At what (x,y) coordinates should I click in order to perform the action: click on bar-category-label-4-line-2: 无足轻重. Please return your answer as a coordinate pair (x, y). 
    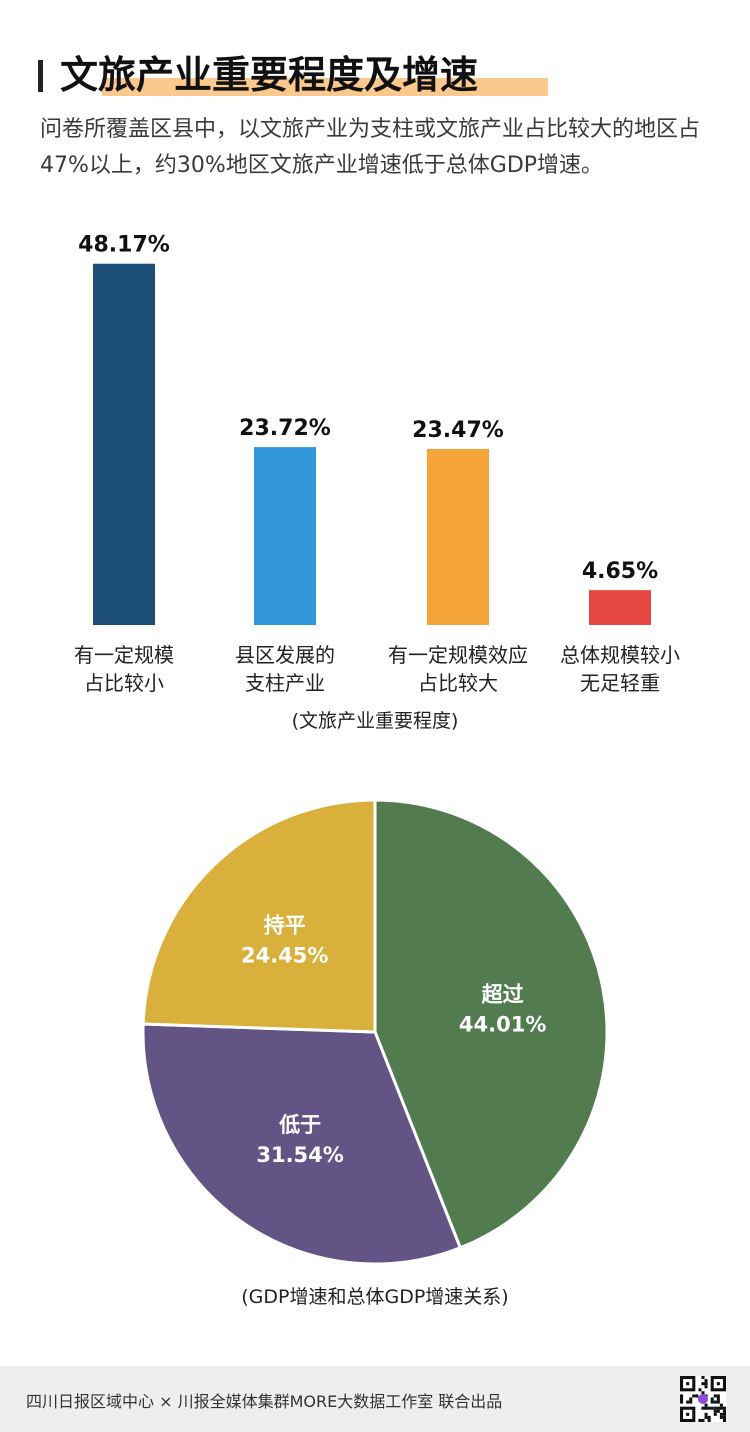
    Looking at the image, I should click on (620, 683).